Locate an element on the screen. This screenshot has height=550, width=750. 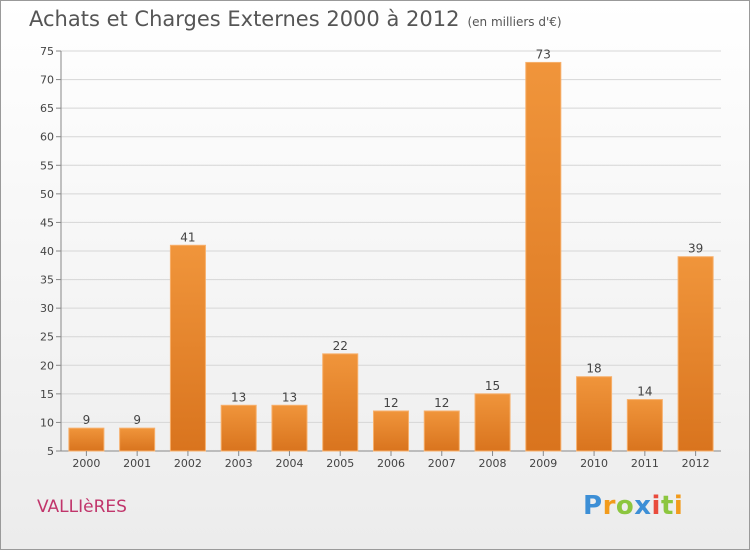
proxiti-logo: Proxiti is located at coordinates (633, 506).